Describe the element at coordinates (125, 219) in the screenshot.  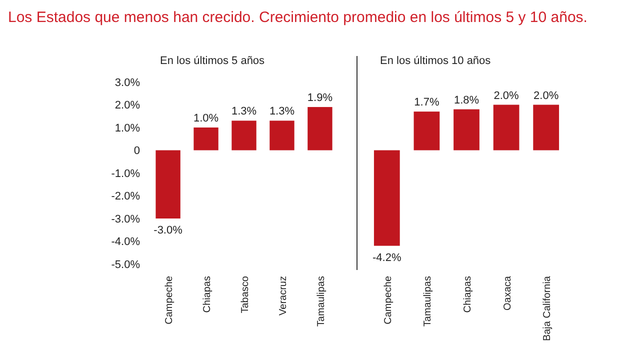
I see `y-tick-label: -3.0%` at that location.